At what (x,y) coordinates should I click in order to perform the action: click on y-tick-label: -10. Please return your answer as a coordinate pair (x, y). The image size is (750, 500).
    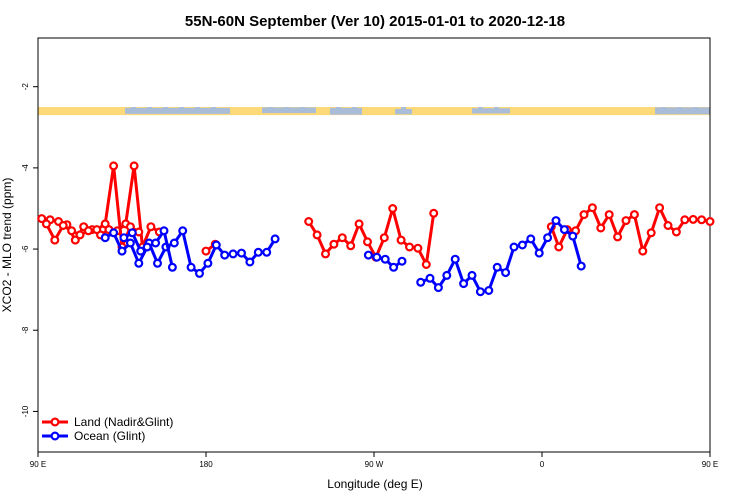
    Looking at the image, I should click on (25, 411).